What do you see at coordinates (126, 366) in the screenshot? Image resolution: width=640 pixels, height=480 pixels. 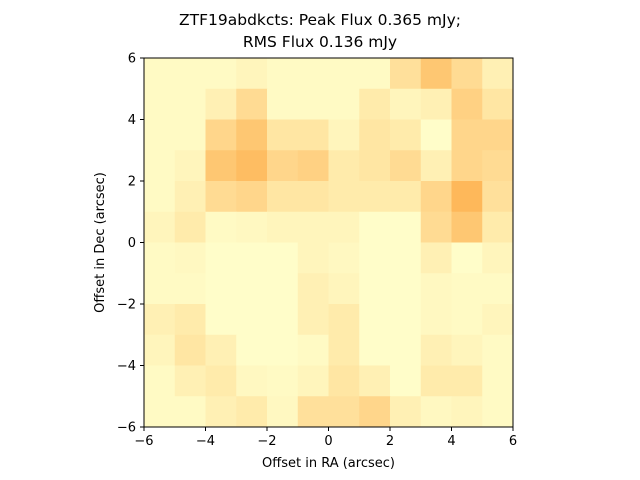 I see `y-tick-label: −4` at bounding box center [126, 366].